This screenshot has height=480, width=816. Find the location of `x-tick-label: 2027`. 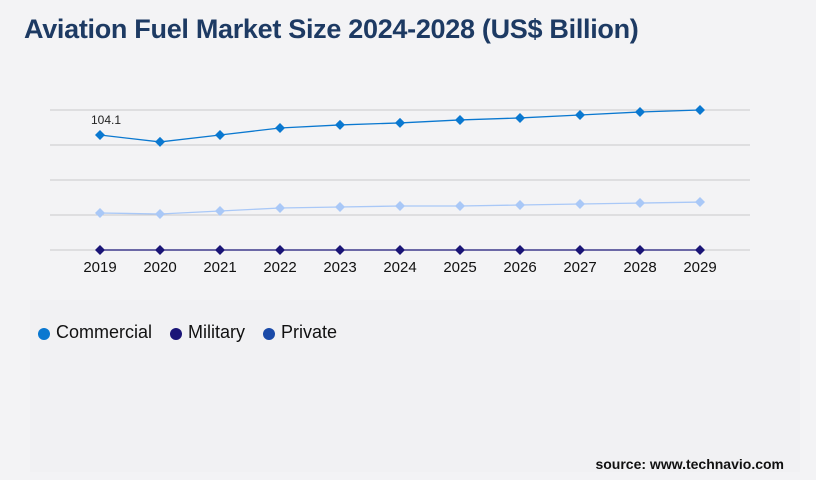

x-tick-label: 2027 is located at coordinates (579, 267).